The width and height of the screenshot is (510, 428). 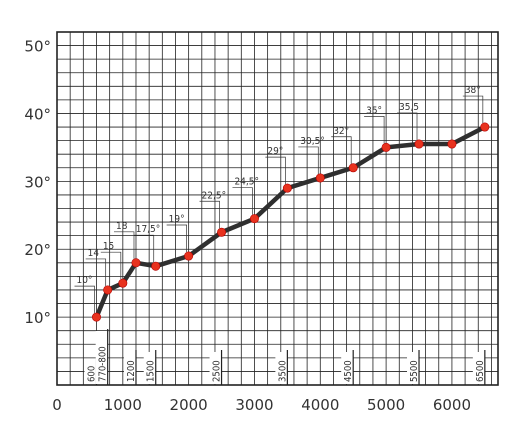 I want to click on data-label: 10°, so click(x=84, y=280).